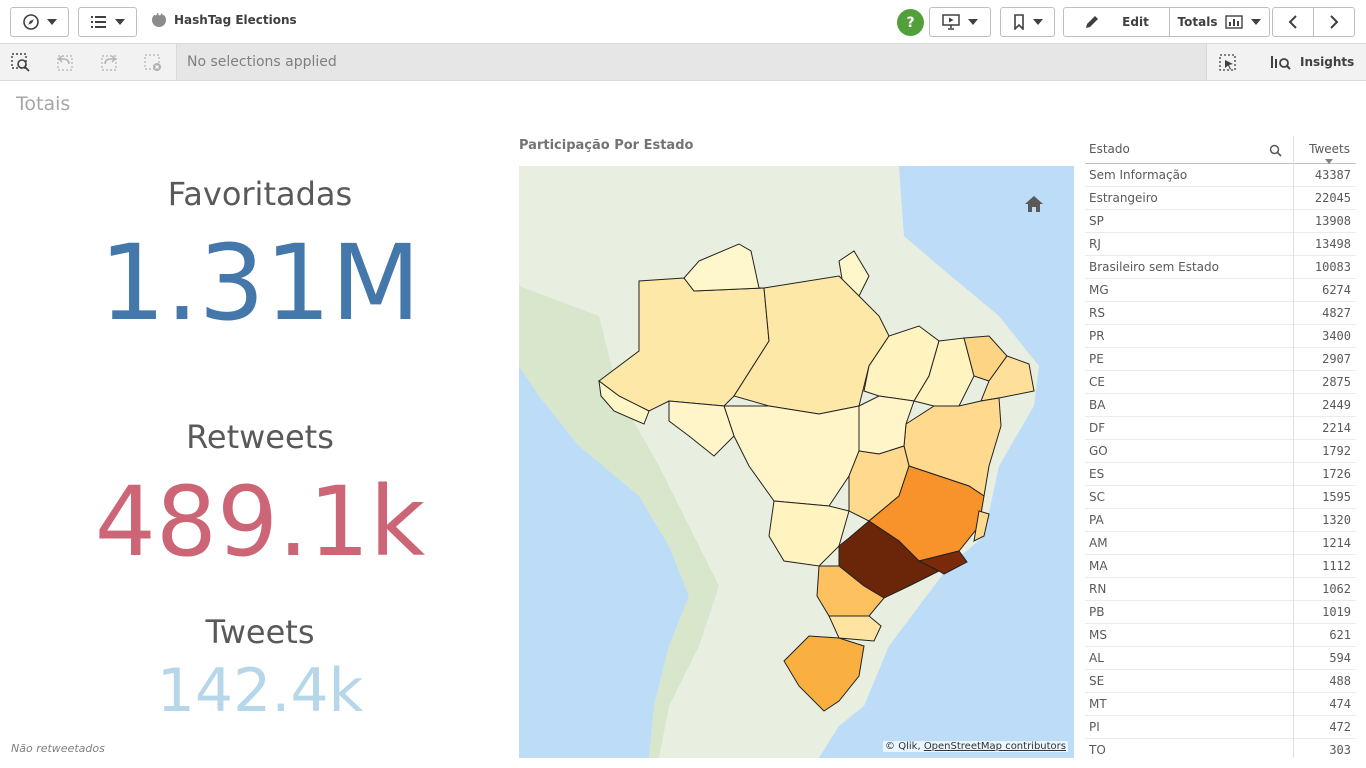 This screenshot has width=1366, height=768. Describe the element at coordinates (21, 63) in the screenshot. I see `smart-search-icon` at that location.